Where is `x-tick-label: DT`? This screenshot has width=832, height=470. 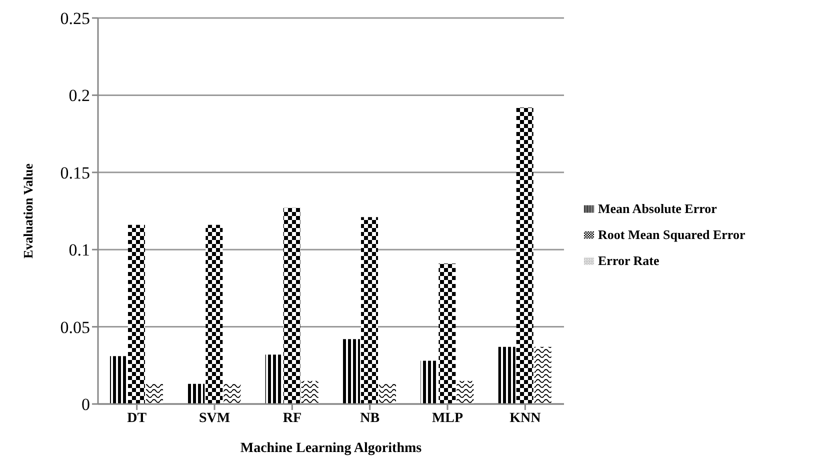 x-tick-label: DT is located at coordinates (137, 418).